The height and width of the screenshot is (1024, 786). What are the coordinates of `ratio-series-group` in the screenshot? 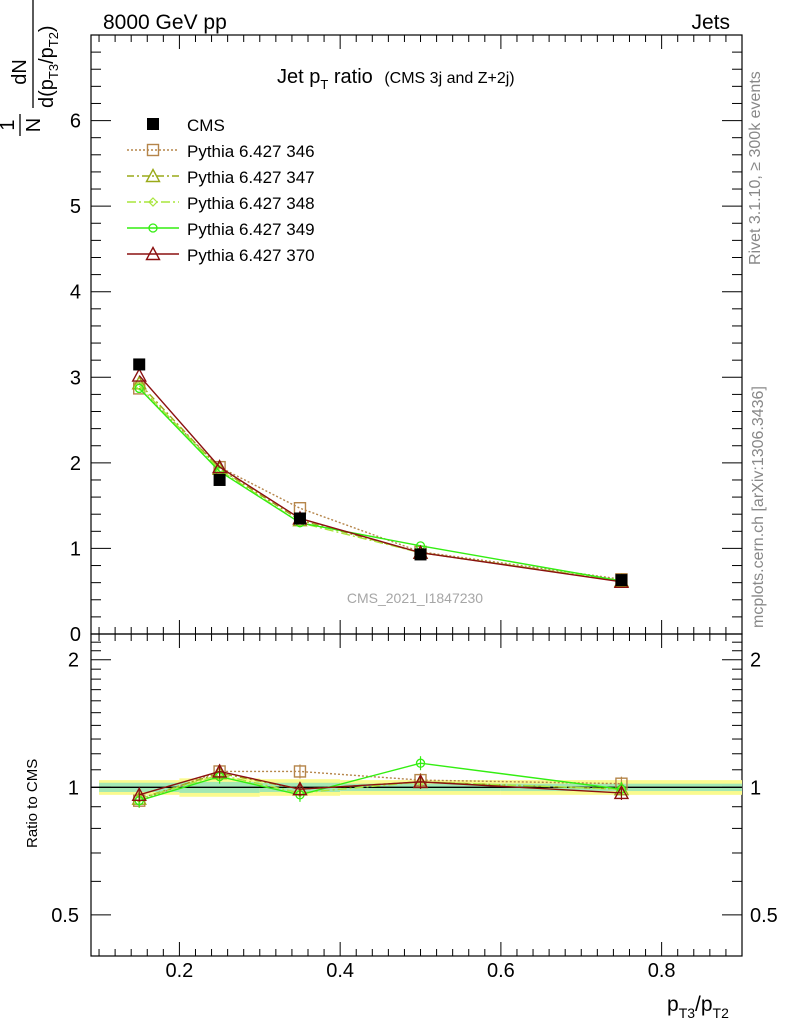 It's located at (380, 782).